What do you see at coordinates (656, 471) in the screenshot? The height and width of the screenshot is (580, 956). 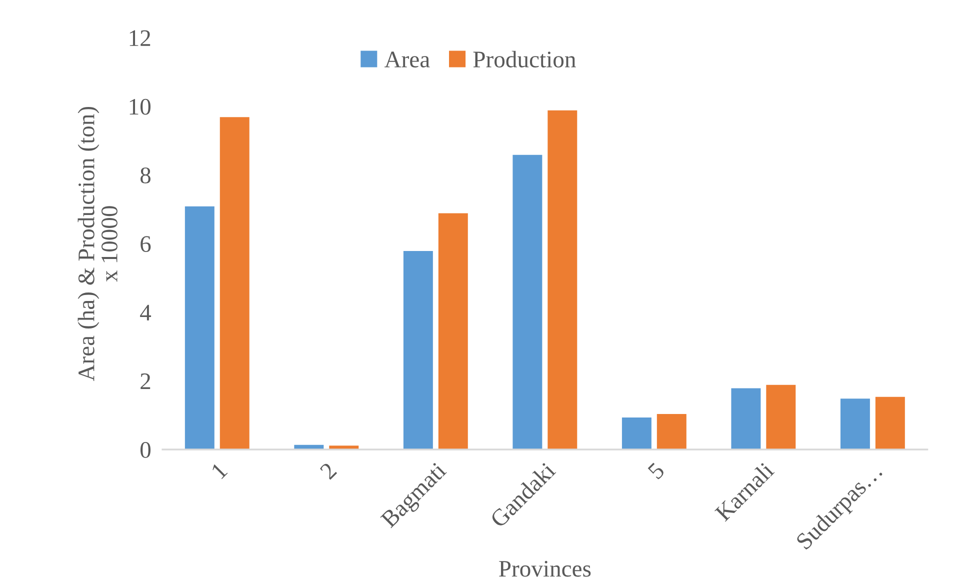 I see `x-tick-label: 5` at bounding box center [656, 471].